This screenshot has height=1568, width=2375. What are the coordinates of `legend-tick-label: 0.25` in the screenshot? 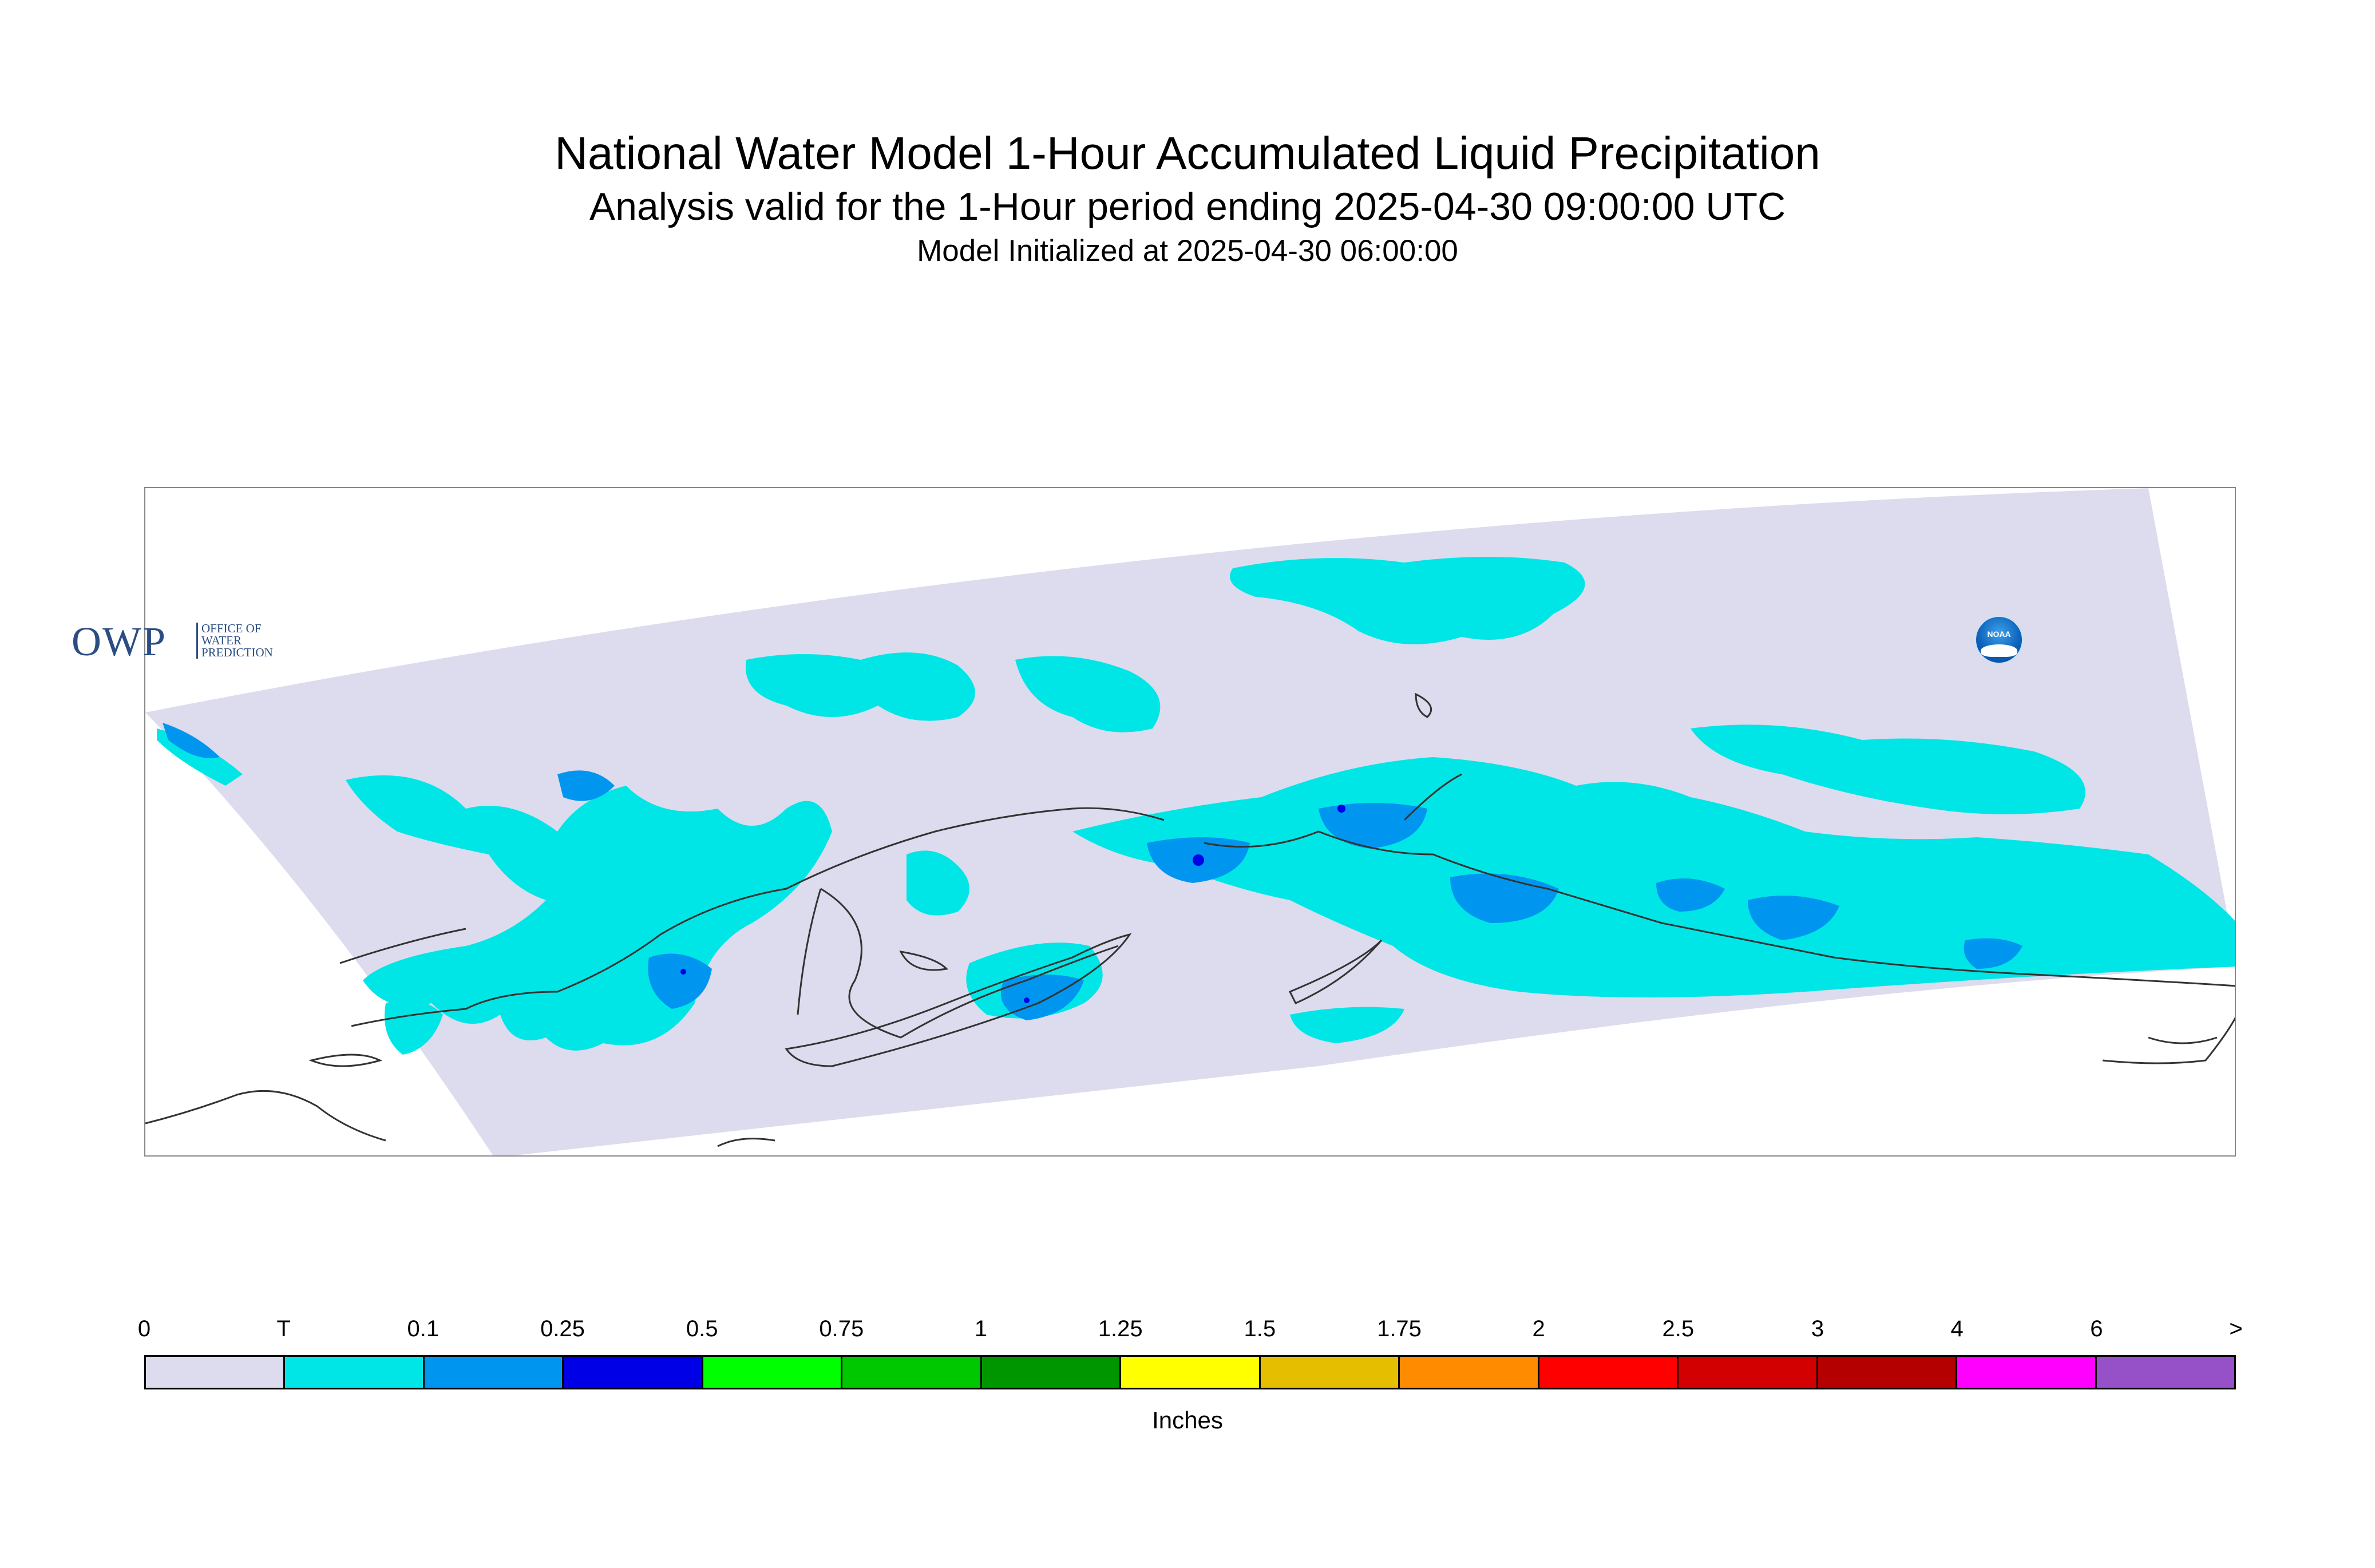 It's located at (562, 1328).